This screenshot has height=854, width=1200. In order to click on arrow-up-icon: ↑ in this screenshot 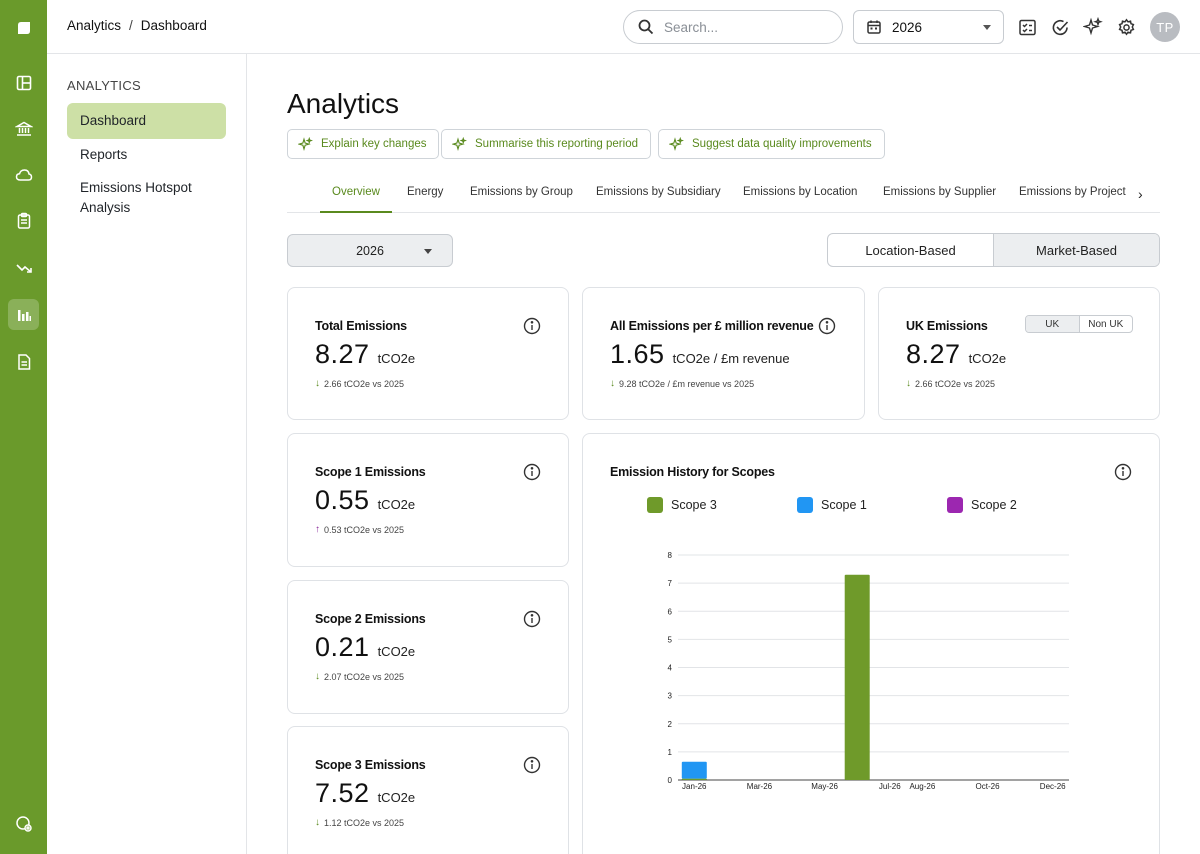, I will do `click(317, 529)`.